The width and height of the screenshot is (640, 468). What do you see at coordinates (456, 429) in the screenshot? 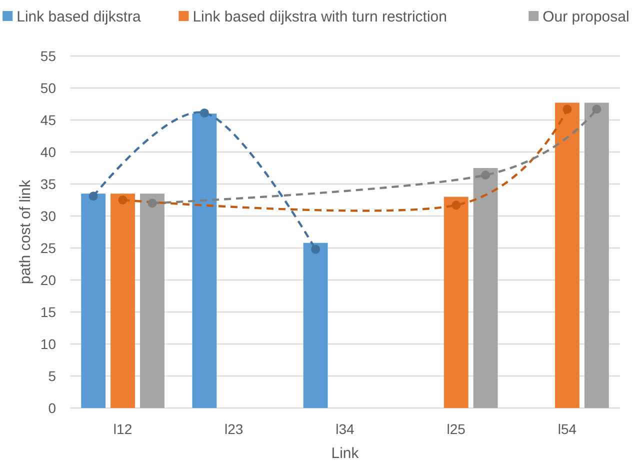
I see `x-tick-label: l25` at bounding box center [456, 429].